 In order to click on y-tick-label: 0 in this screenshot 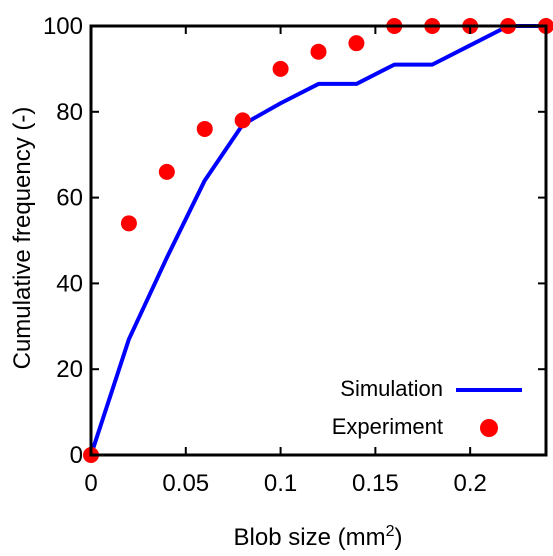, I will do `click(76, 455)`.